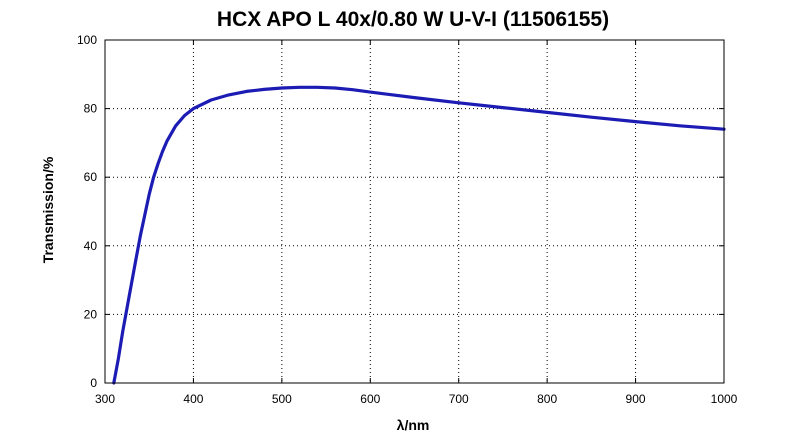 The width and height of the screenshot is (800, 438). Describe the element at coordinates (193, 399) in the screenshot. I see `x-tick-label: 400` at that location.